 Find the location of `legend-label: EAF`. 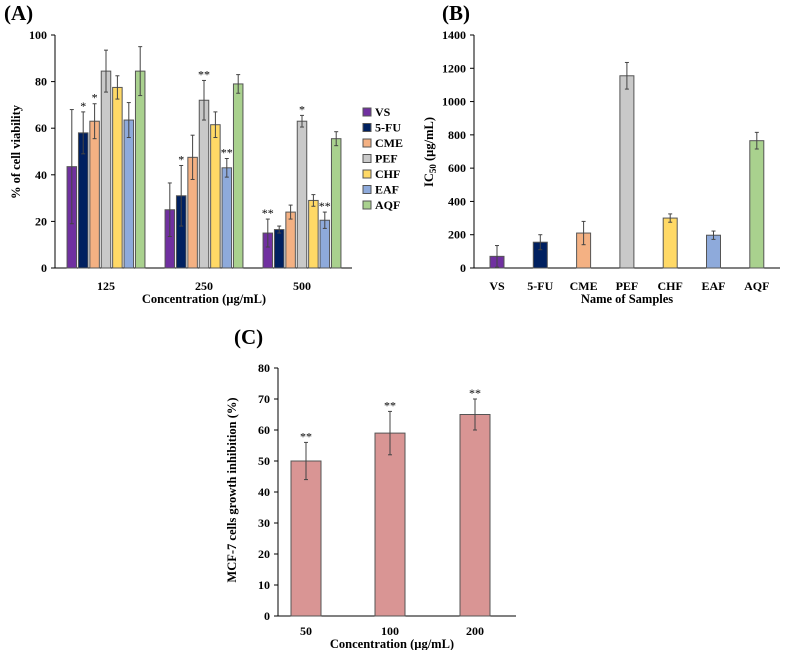

legend-label: EAF is located at coordinates (387, 190).